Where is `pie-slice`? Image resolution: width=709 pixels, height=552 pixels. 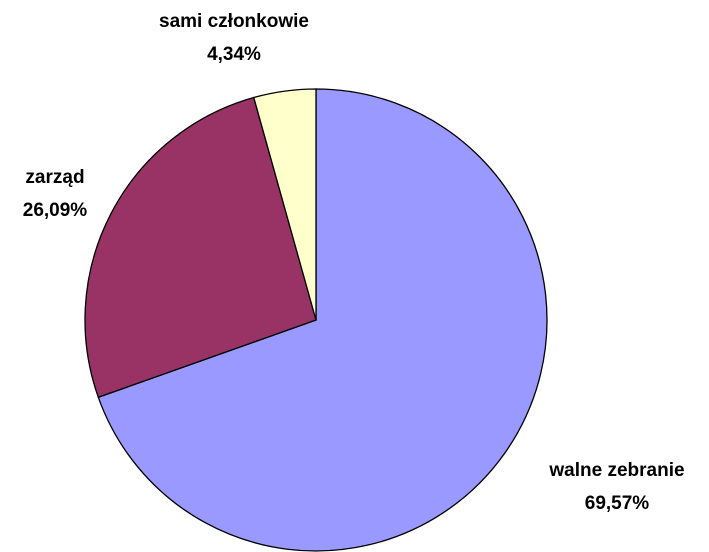 pie-slice is located at coordinates (284, 204).